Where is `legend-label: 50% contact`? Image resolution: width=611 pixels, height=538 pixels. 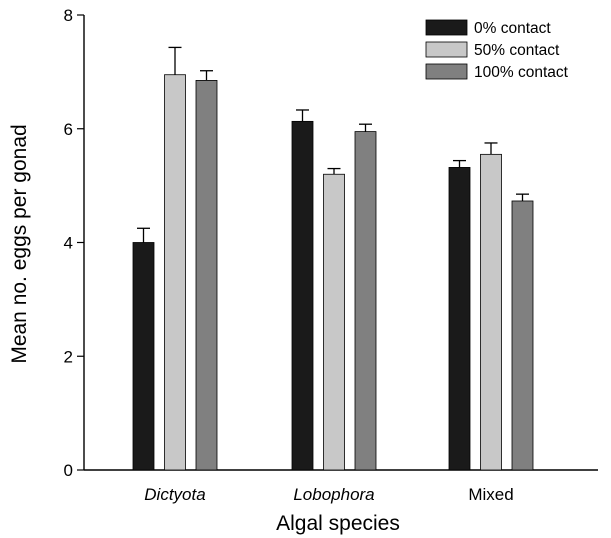 legend-label: 50% contact is located at coordinates (517, 50).